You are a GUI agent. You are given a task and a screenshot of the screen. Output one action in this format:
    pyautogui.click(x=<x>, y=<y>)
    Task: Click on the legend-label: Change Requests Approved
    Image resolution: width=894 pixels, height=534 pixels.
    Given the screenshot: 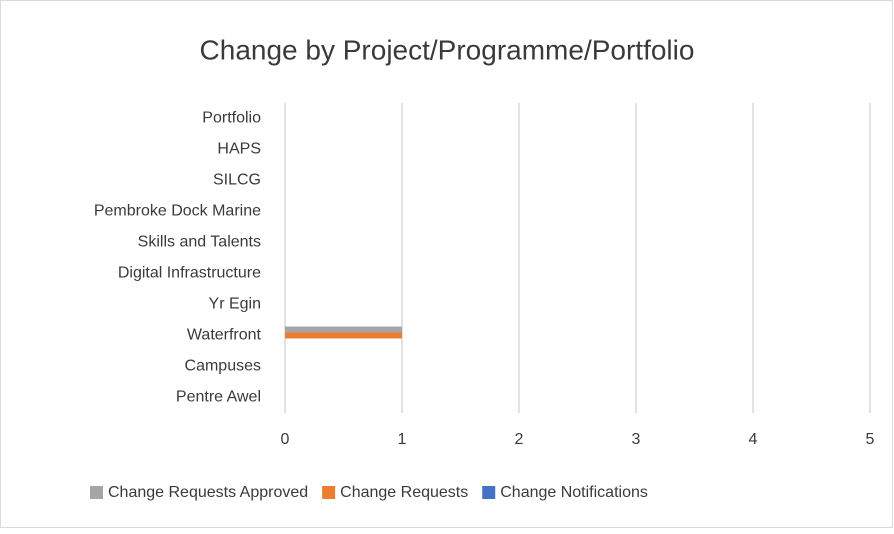 What is the action you would take?
    pyautogui.click(x=208, y=492)
    